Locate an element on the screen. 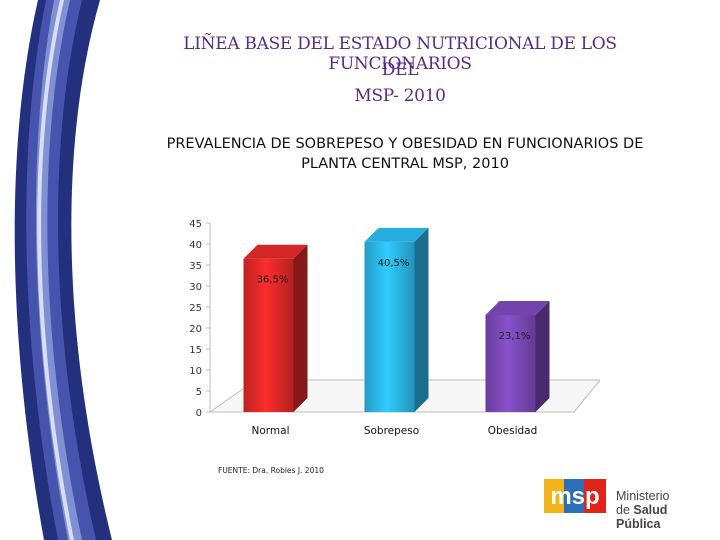 This screenshot has height=540, width=720. bar-obesidad is located at coordinates (517, 356).